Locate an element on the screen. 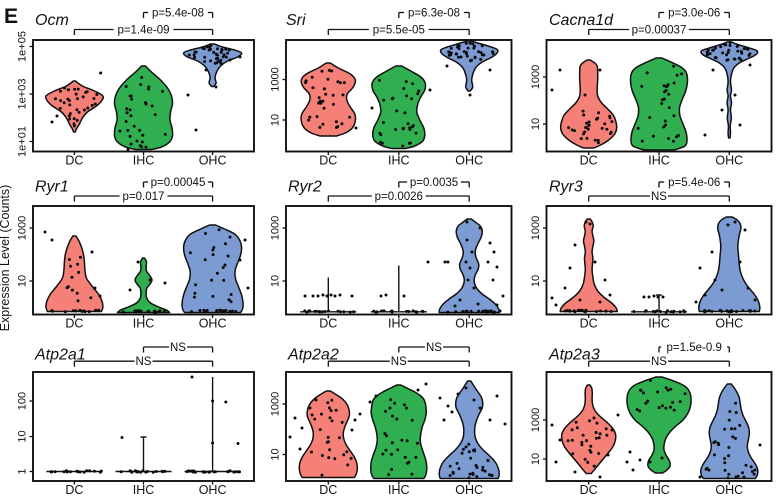 The height and width of the screenshot is (500, 777). svg-text: Sri is located at coordinates (296, 20).